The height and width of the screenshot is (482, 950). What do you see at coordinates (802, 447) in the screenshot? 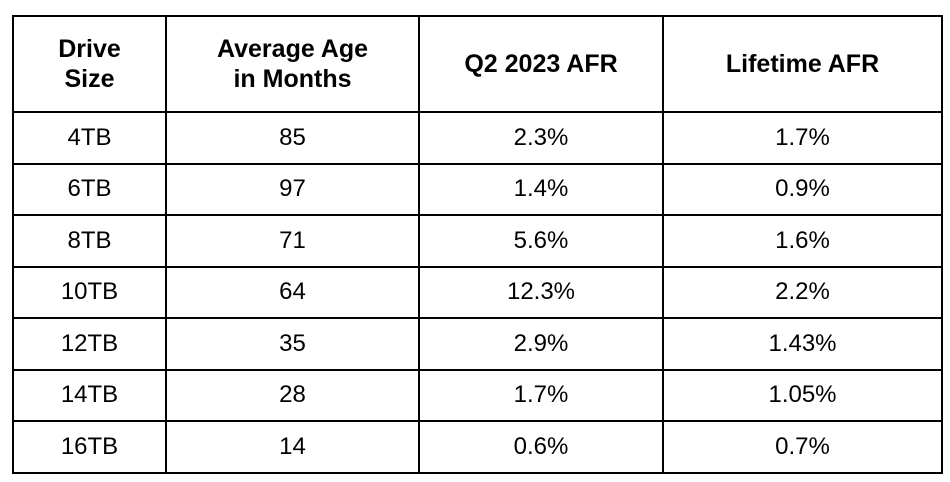
I see `cell-lifetime-afr: 0.7%` at bounding box center [802, 447].